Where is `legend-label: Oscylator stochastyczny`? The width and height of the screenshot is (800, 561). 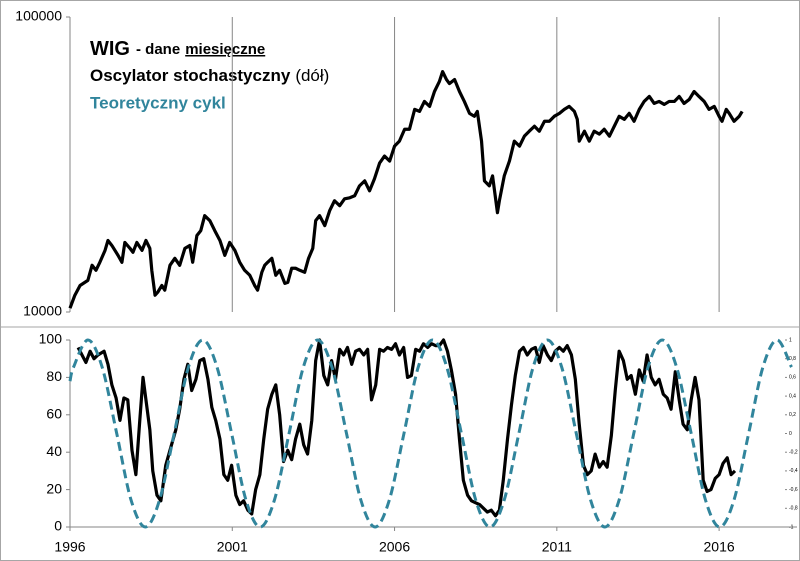 legend-label: Oscylator stochastyczny is located at coordinates (190, 75).